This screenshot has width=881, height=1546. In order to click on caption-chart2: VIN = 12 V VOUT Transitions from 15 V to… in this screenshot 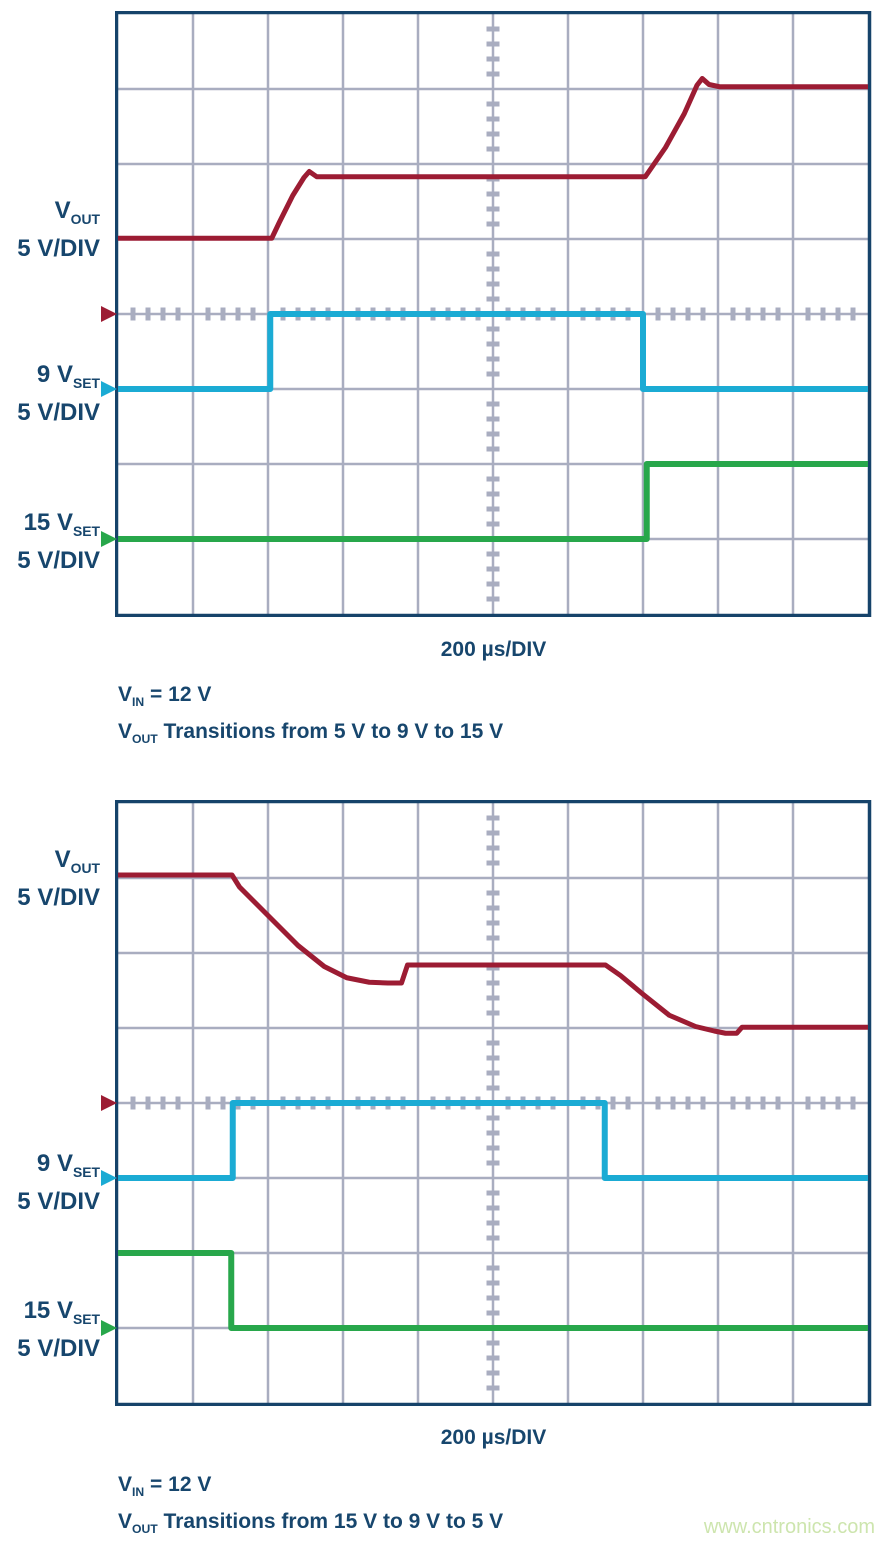, I will do `click(310, 1507)`.